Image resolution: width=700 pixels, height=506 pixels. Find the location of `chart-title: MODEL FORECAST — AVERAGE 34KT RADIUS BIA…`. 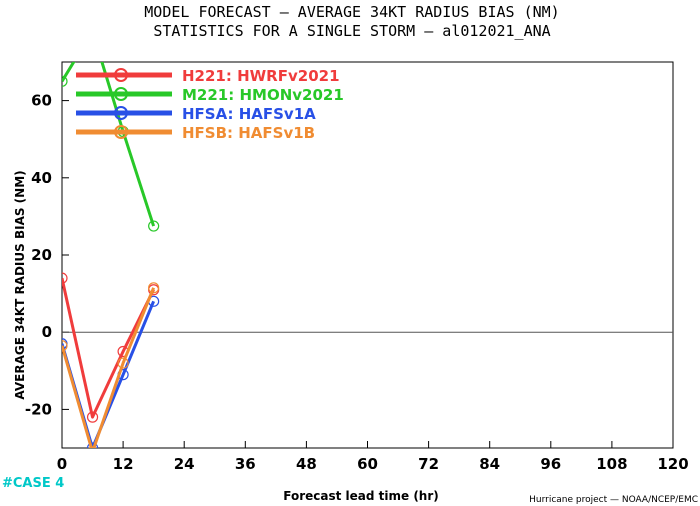

chart-title: MODEL FORECAST — AVERAGE 34KT RADIUS BIA… is located at coordinates (351, 12).